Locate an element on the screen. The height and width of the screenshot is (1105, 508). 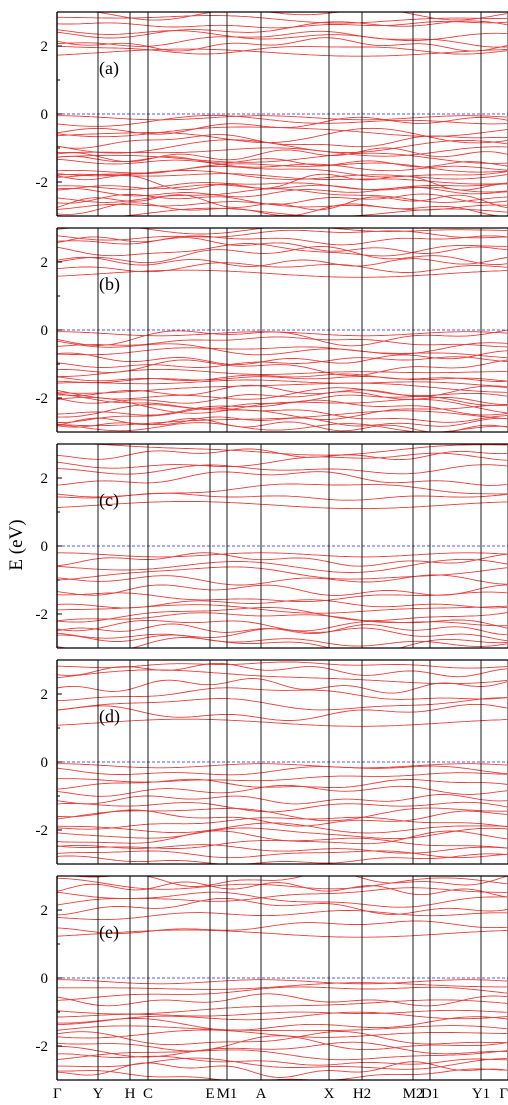
kpoint-label: A is located at coordinates (261, 1094).